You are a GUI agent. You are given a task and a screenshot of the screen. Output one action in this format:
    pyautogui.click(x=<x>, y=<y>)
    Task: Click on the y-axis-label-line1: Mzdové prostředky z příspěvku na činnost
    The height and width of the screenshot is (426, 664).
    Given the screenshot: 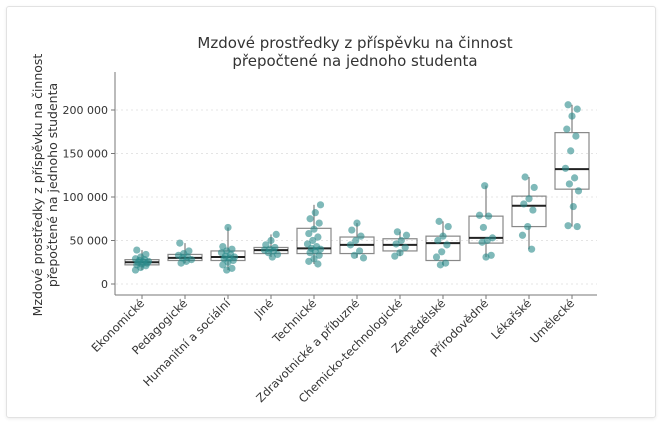 What is the action you would take?
    pyautogui.click(x=37, y=185)
    